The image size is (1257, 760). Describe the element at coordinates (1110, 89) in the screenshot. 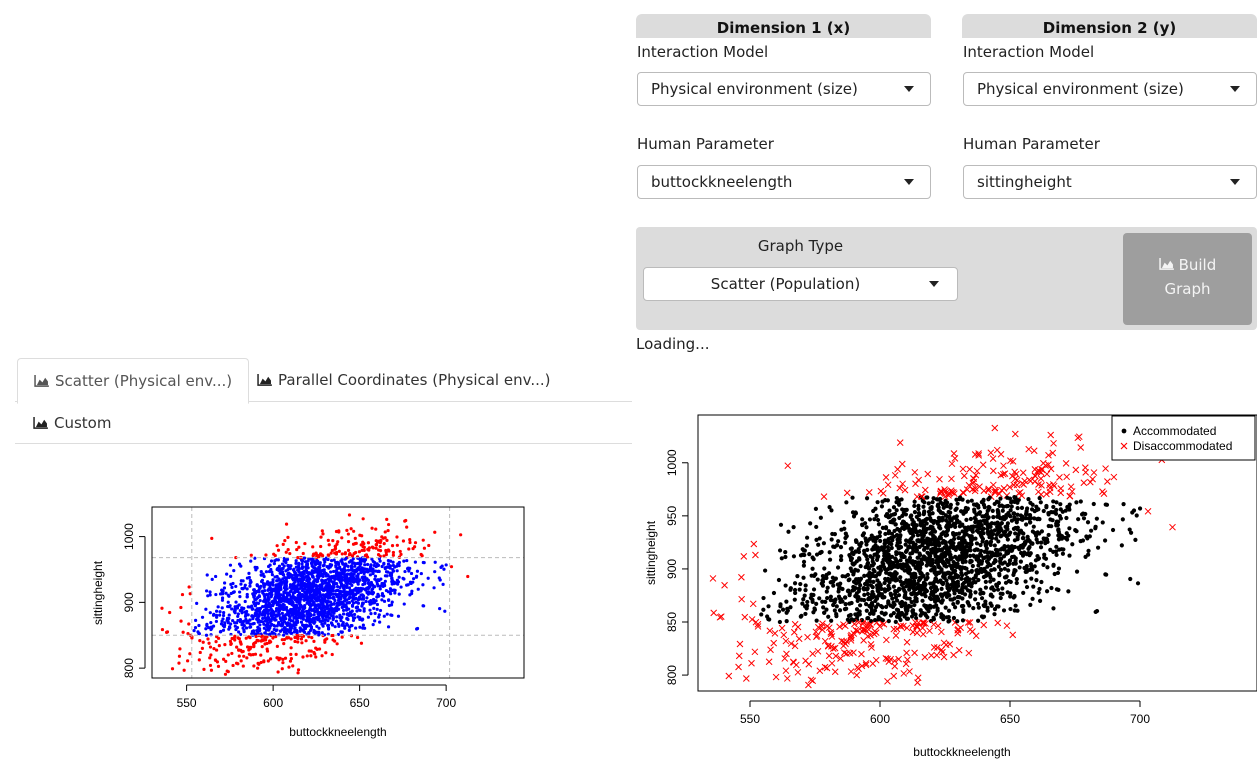

I see `interaction-model-select-y: Physical environment (size)` at that location.